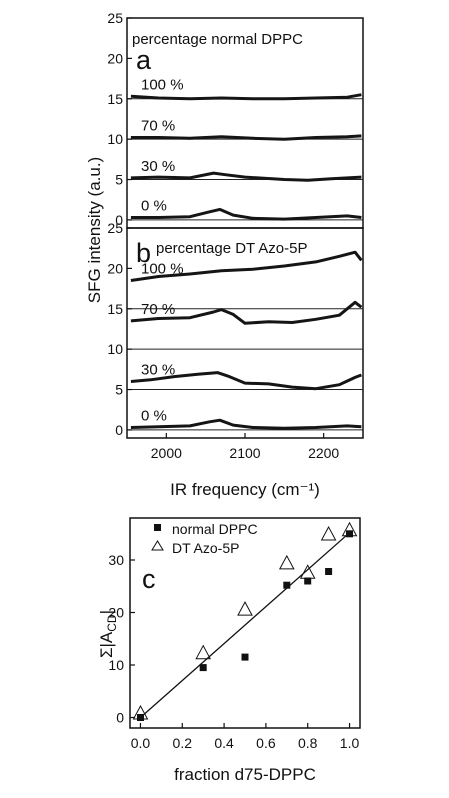 The height and width of the screenshot is (798, 449). What do you see at coordinates (157, 527) in the screenshot?
I see `legend-marker-normal-dppc` at bounding box center [157, 527].